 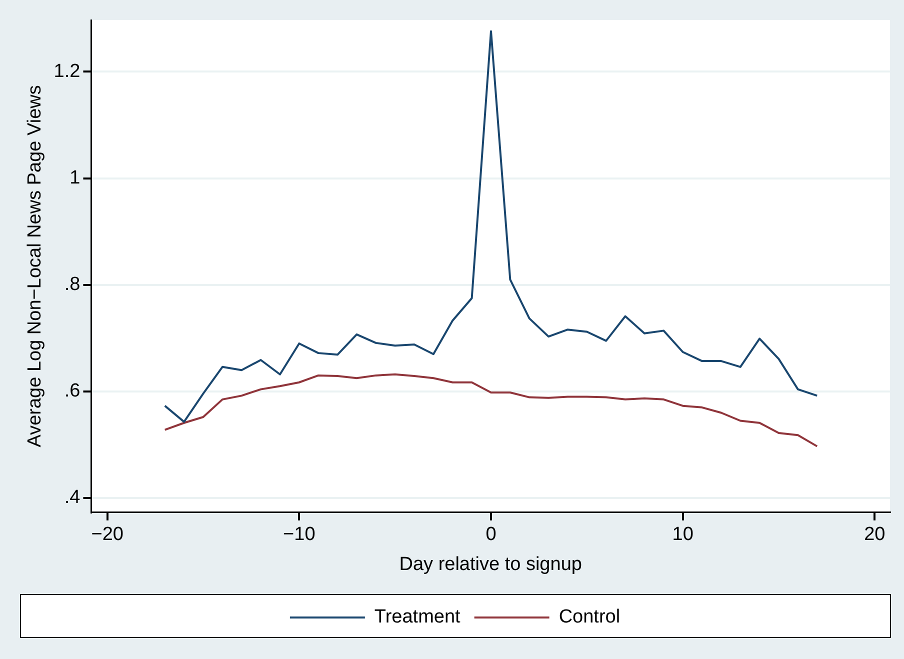 What do you see at coordinates (72, 285) in the screenshot?
I see `y-tick-label: .8` at bounding box center [72, 285].